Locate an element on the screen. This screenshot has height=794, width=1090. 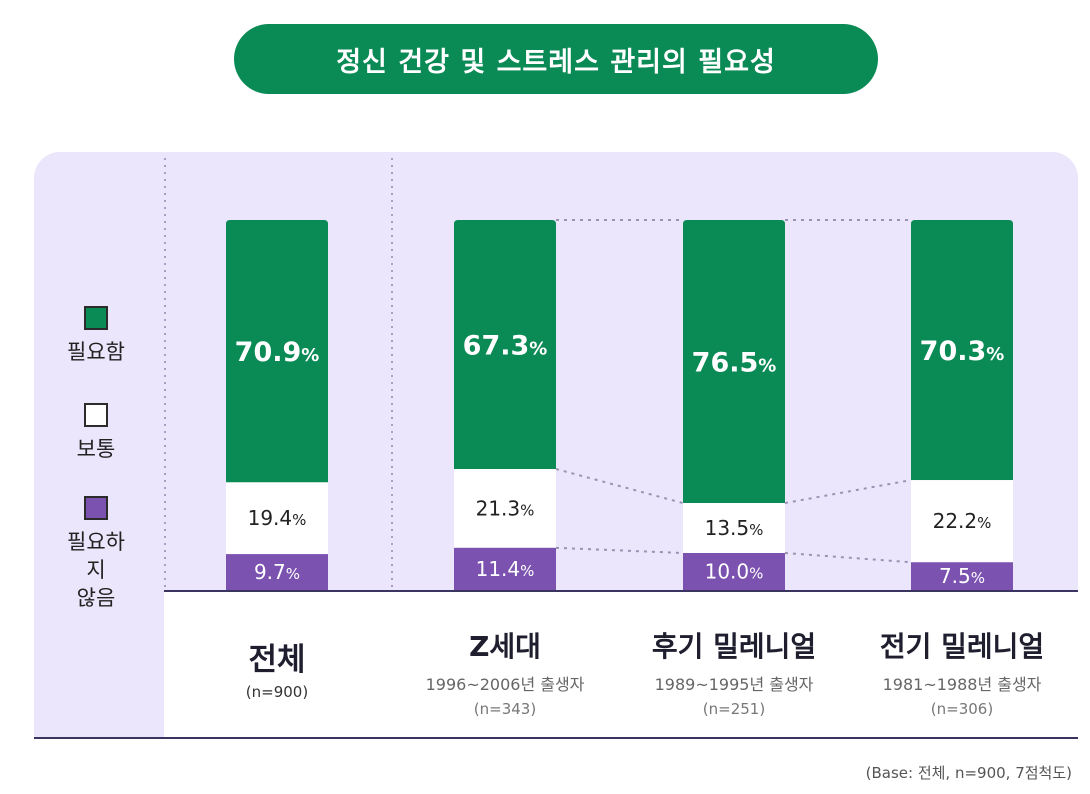
category-years: 1996~2006년 출생자 is located at coordinates (505, 684).